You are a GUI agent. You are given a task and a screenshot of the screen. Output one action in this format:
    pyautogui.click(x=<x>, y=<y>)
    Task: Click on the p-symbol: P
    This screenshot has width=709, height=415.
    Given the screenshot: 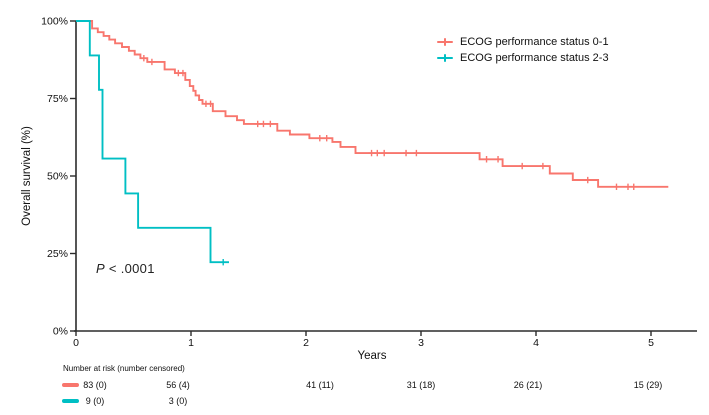 What is the action you would take?
    pyautogui.click(x=100, y=268)
    